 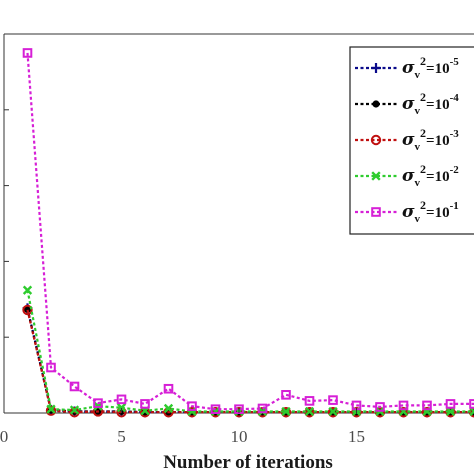 I want to click on legend-label: σv2=10-5, so click(x=430, y=67).